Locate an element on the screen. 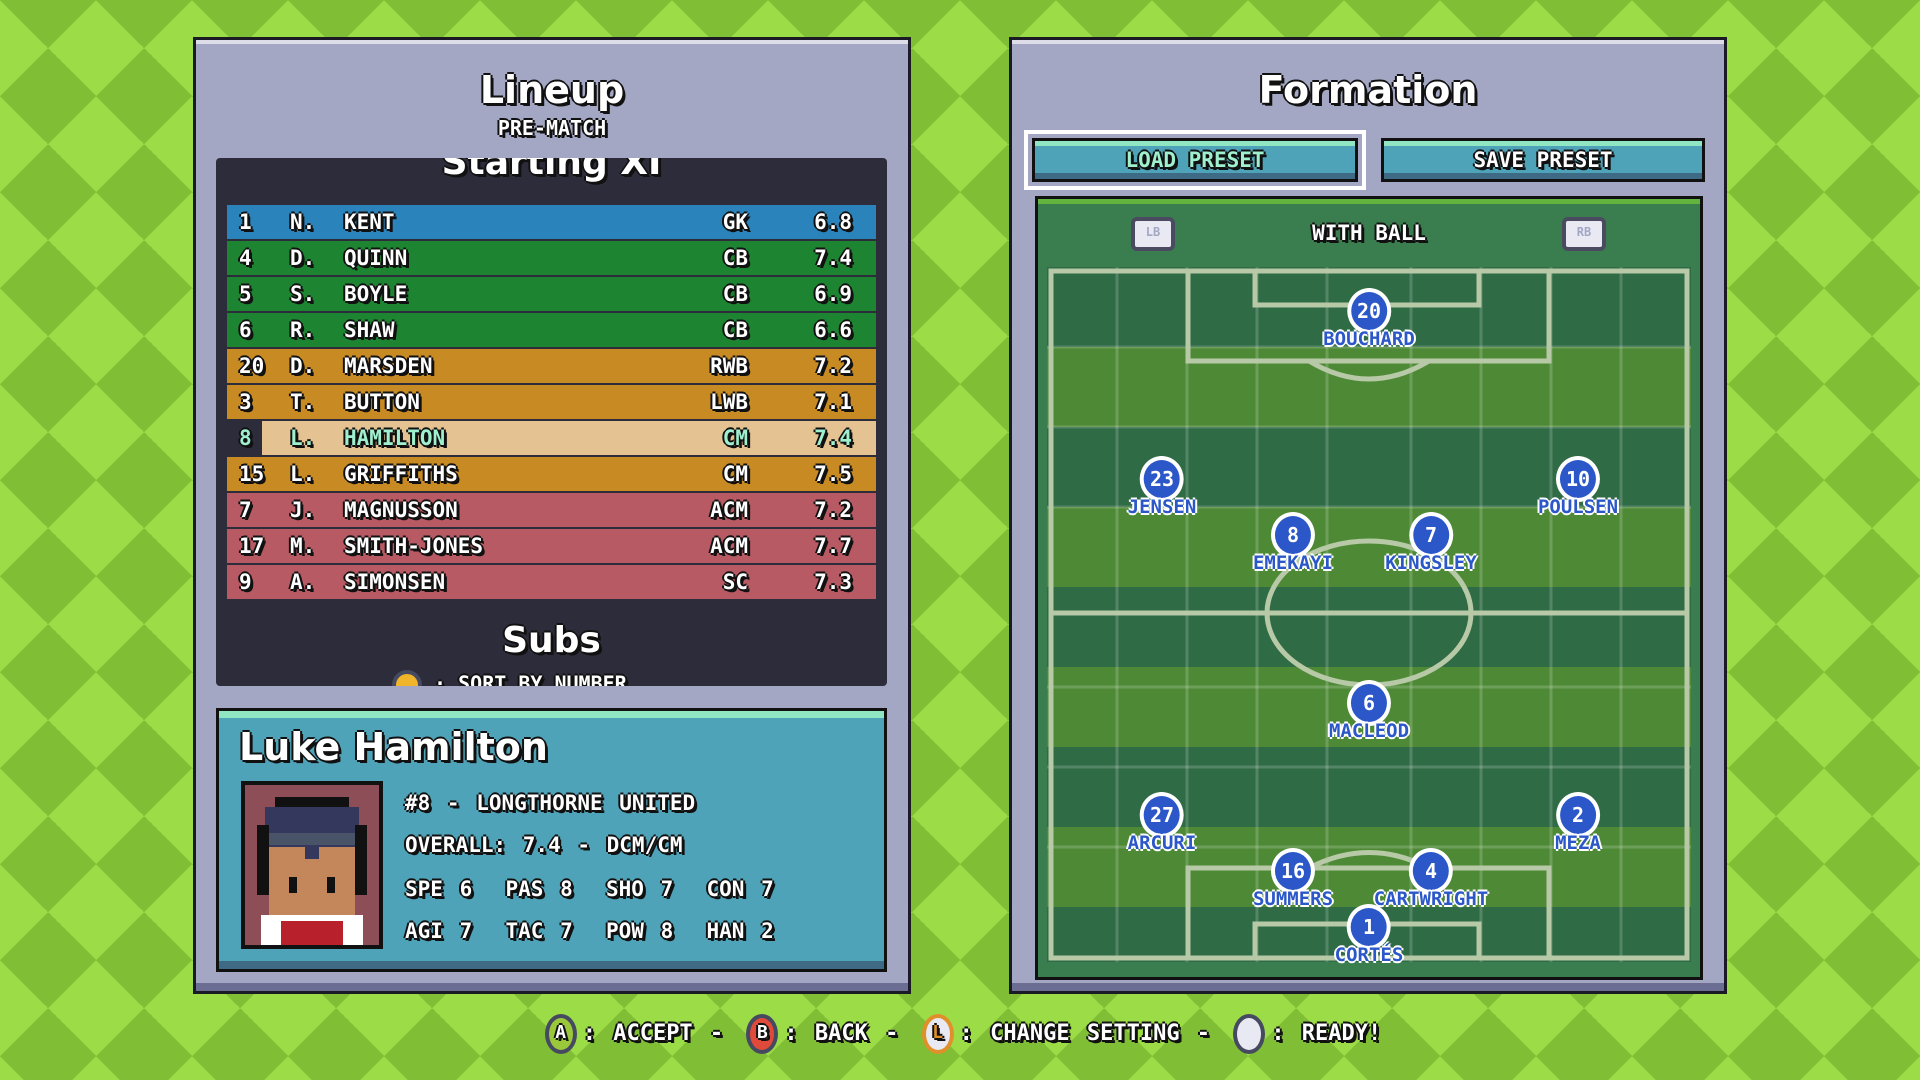  player-num: 5 is located at coordinates (245, 294).